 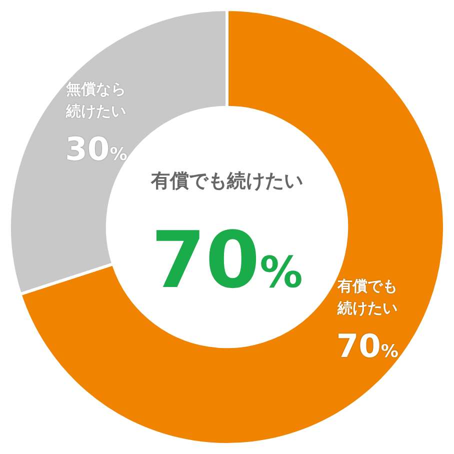 I want to click on text: 有償でも続けたい, so click(x=226, y=181).